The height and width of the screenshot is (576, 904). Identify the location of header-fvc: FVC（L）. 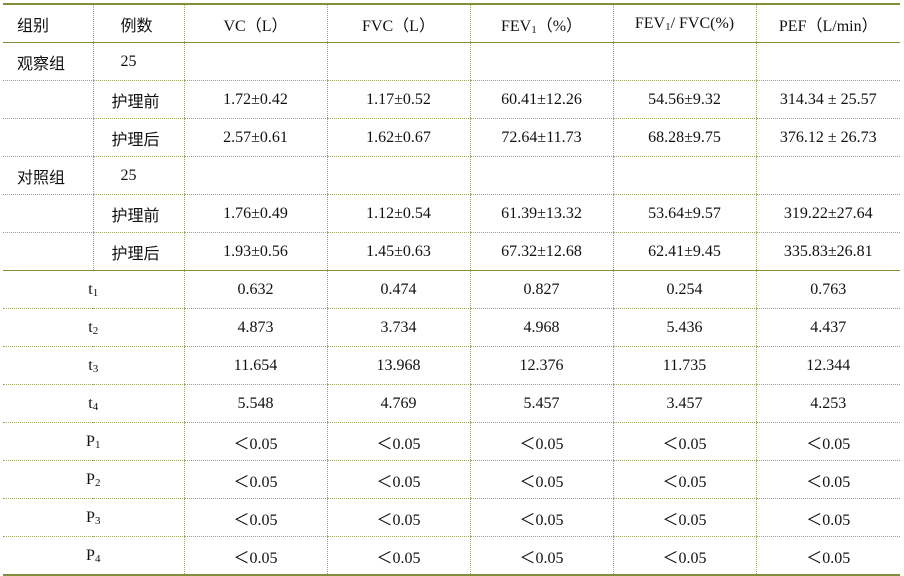
(398, 23).